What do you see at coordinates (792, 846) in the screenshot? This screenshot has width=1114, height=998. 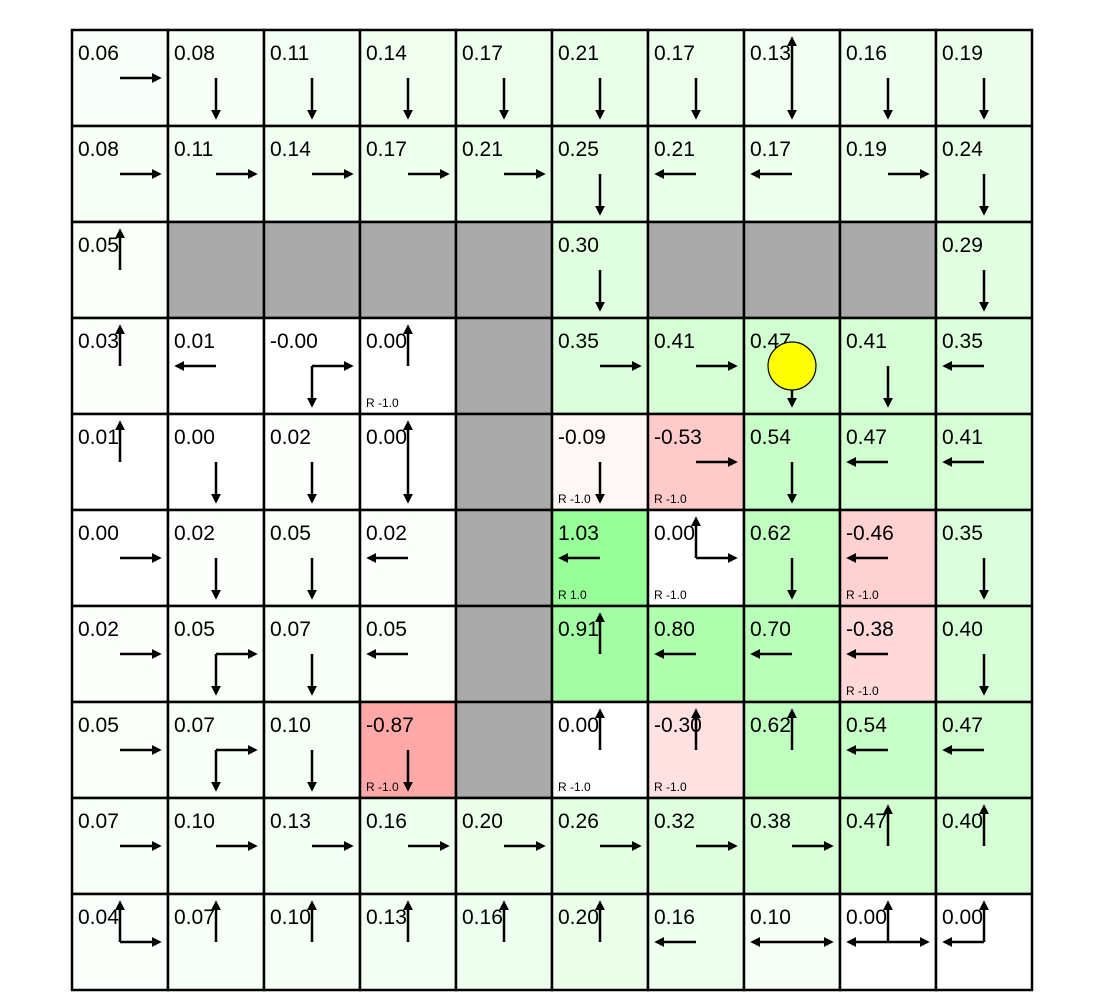 I see `grid-cell: 0.38` at bounding box center [792, 846].